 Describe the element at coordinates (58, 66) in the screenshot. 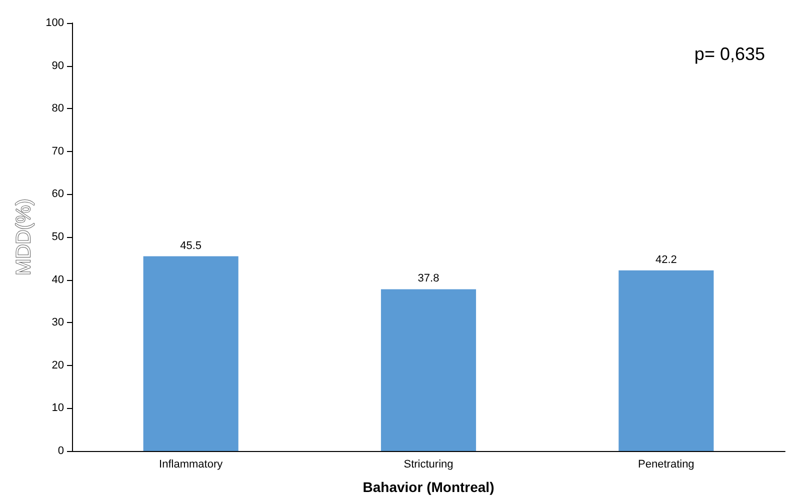

I see `y-tick-label: 90` at that location.